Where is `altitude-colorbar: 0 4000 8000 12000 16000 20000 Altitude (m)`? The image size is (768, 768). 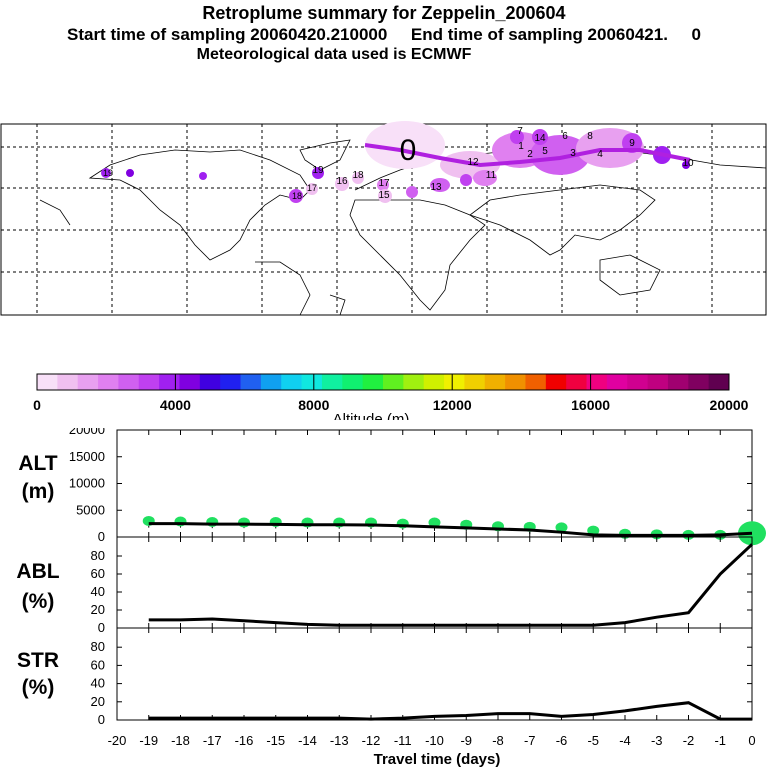 altitude-colorbar: 0 4000 8000 12000 16000 20000 Altitude (m) is located at coordinates (391, 396).